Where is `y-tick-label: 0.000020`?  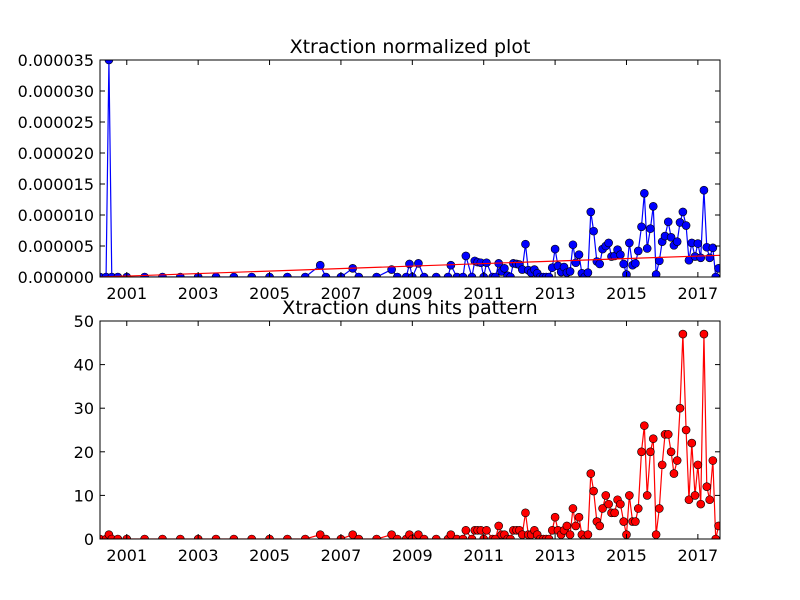 y-tick-label: 0.000020 is located at coordinates (56, 153).